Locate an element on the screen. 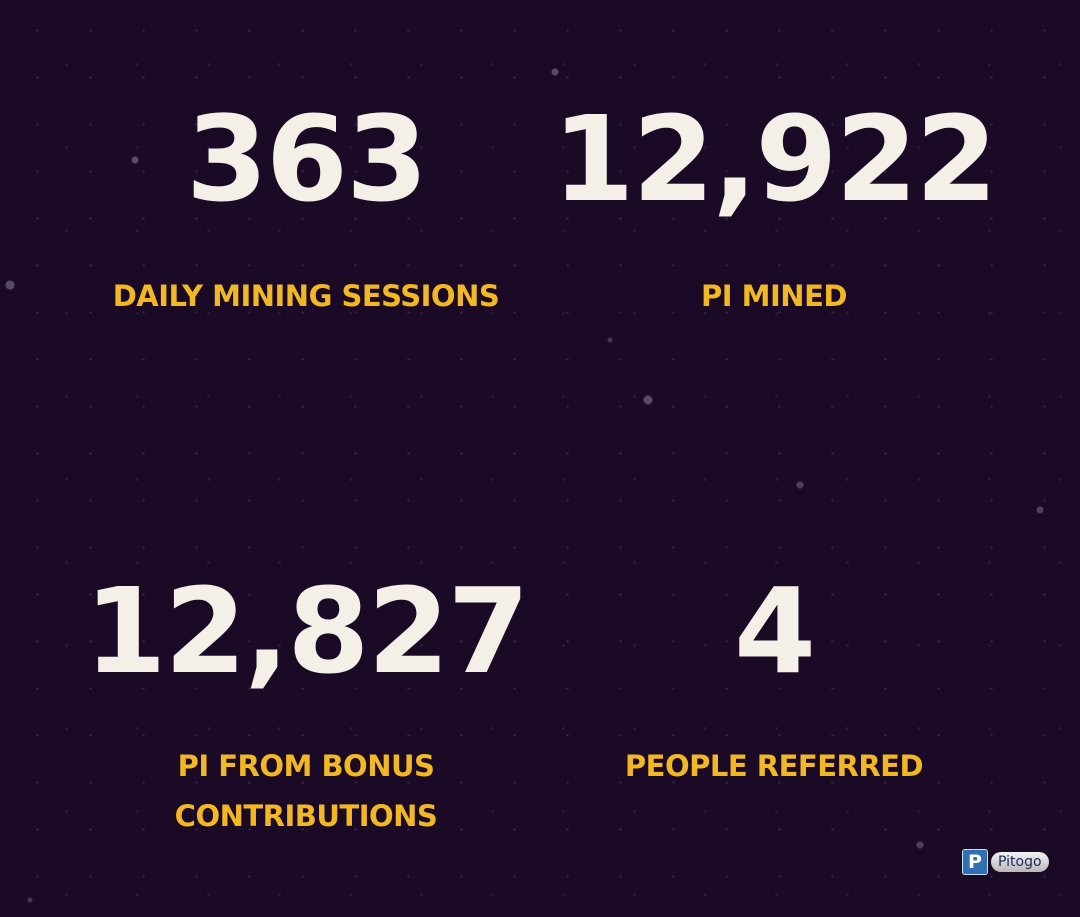 The height and width of the screenshot is (917, 1080). stat-value: 12,922 is located at coordinates (774, 159).